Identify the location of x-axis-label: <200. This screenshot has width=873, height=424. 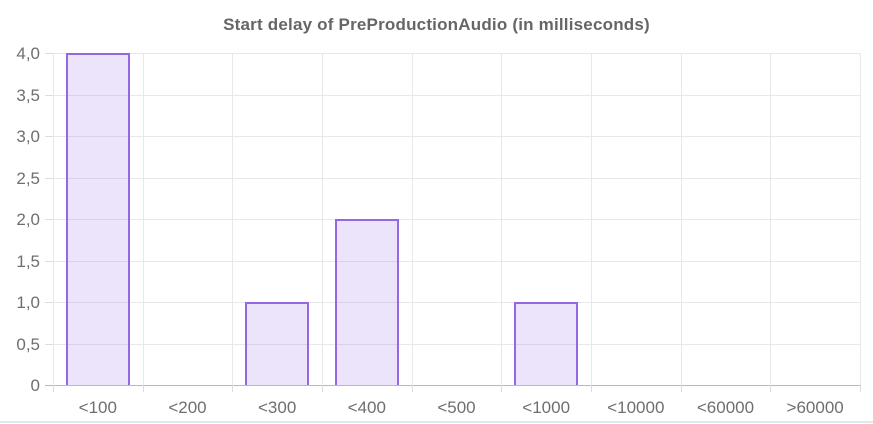
(187, 407).